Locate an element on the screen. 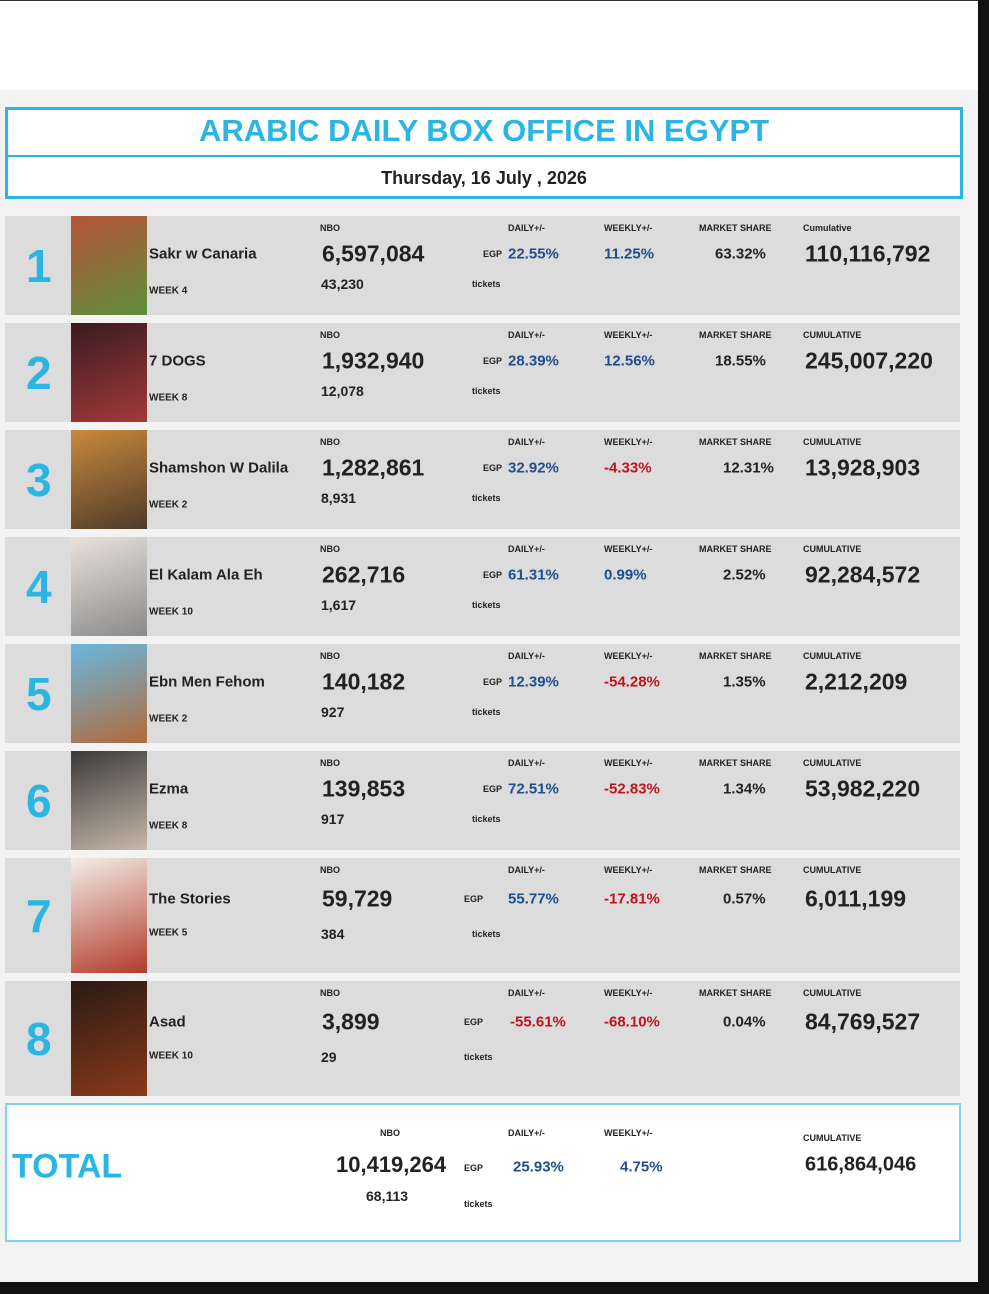  weekly: 0.99% is located at coordinates (625, 575).